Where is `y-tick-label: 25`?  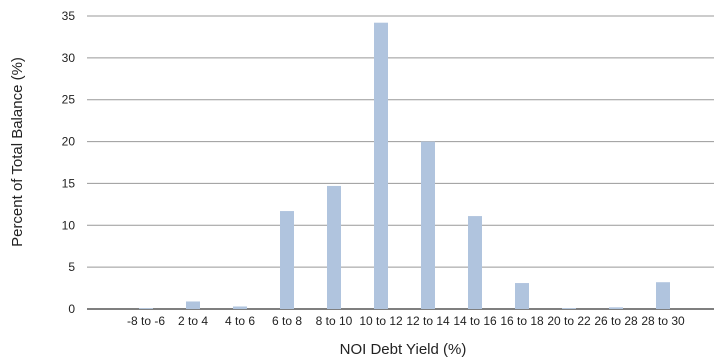 y-tick-label: 25 is located at coordinates (69, 100).